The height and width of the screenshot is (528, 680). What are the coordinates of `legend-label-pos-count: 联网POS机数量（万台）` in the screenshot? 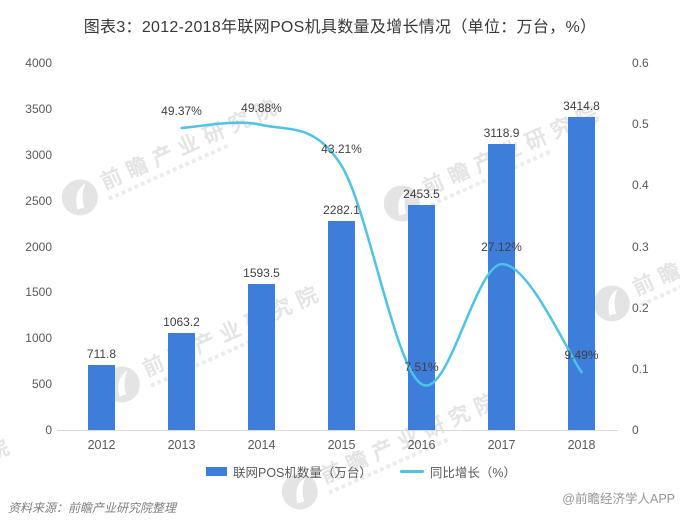 It's located at (302, 473).